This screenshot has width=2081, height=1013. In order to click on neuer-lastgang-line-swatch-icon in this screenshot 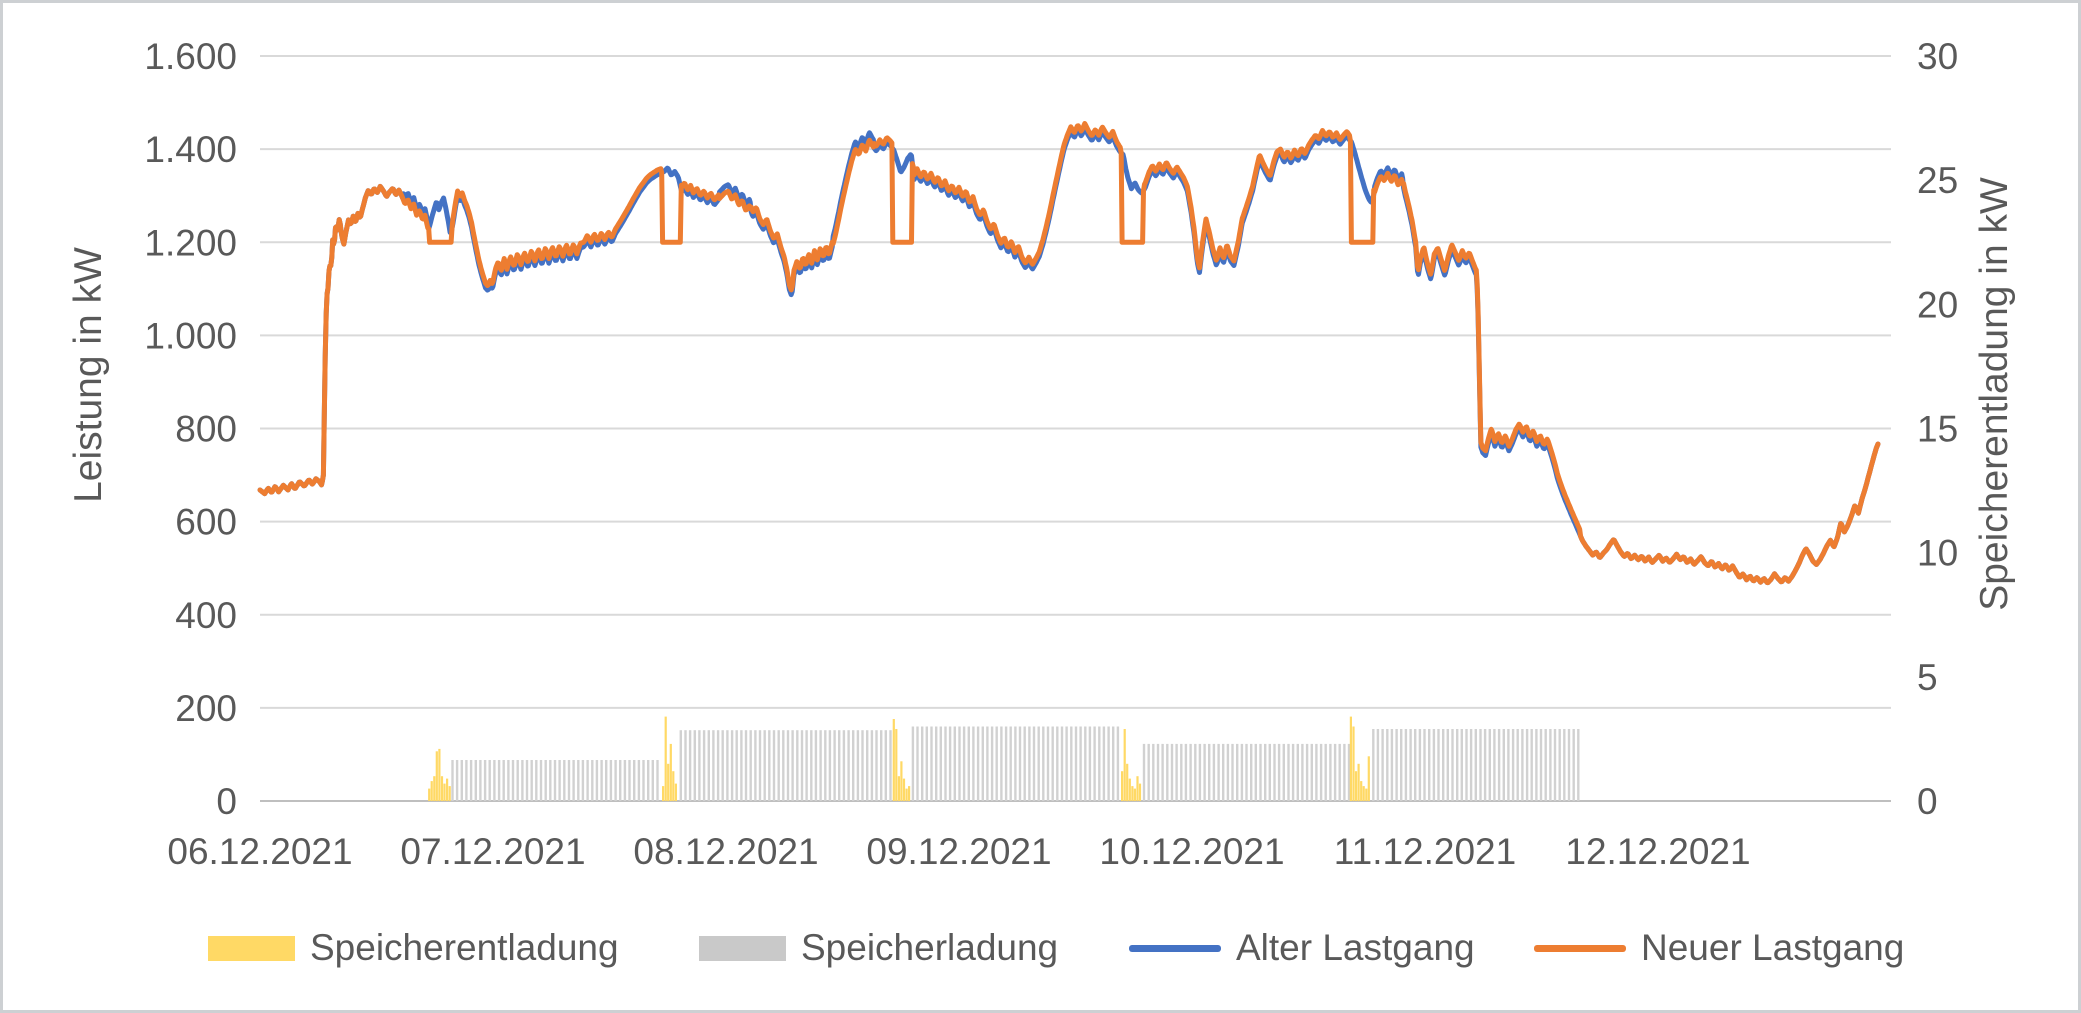, I will do `click(1580, 948)`.